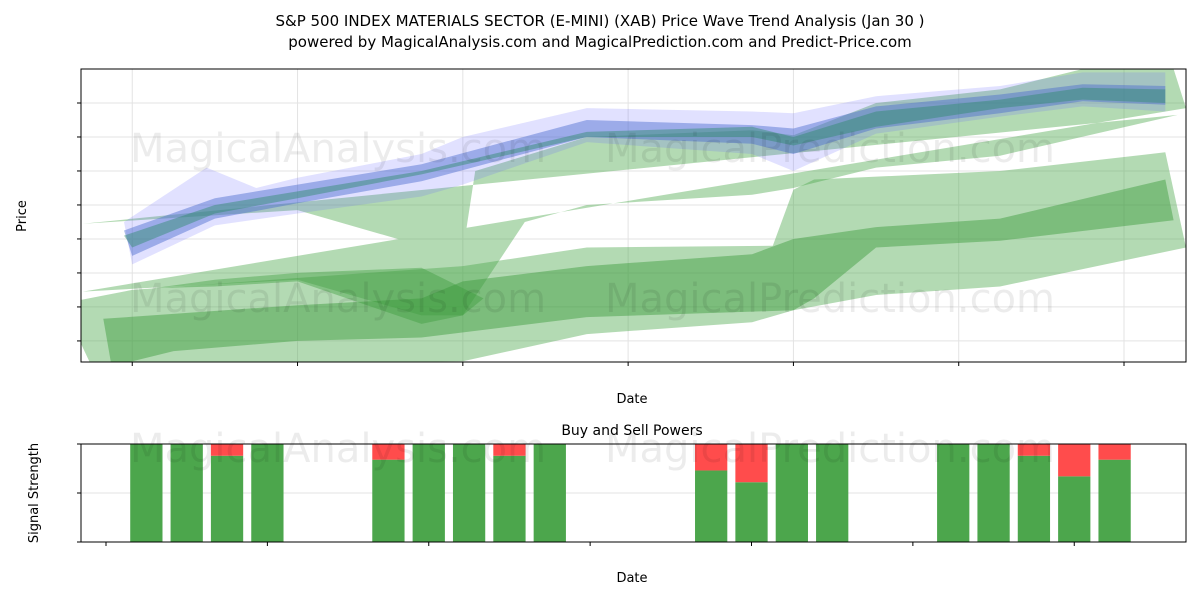  Describe the element at coordinates (631, 578) in the screenshot. I see `signal-x-axis-label: Date` at that location.